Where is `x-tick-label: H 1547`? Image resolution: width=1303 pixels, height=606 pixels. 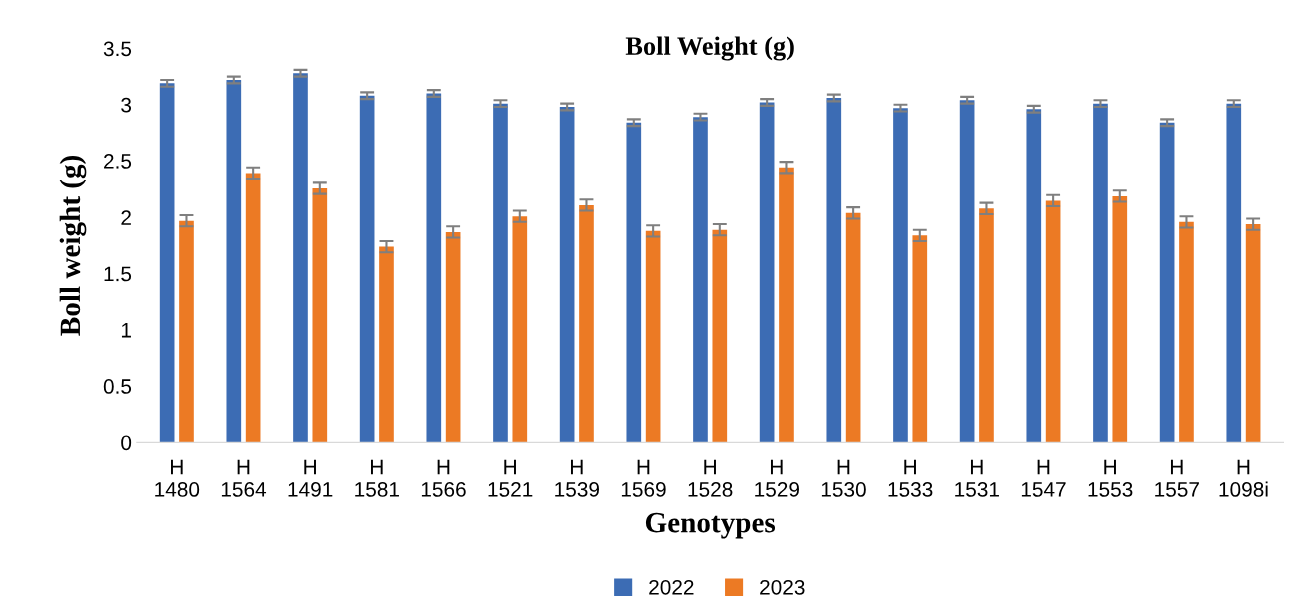
x-tick-label: H 1547 is located at coordinates (1043, 478).